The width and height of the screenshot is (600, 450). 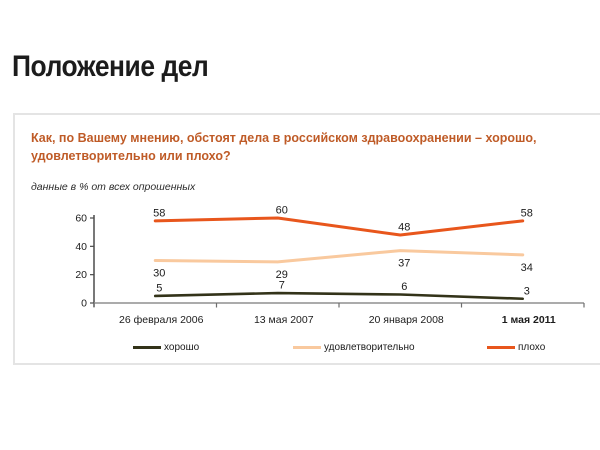 What do you see at coordinates (113, 187) in the screenshot?
I see `chart-note: данные в % от всех опрошенных` at bounding box center [113, 187].